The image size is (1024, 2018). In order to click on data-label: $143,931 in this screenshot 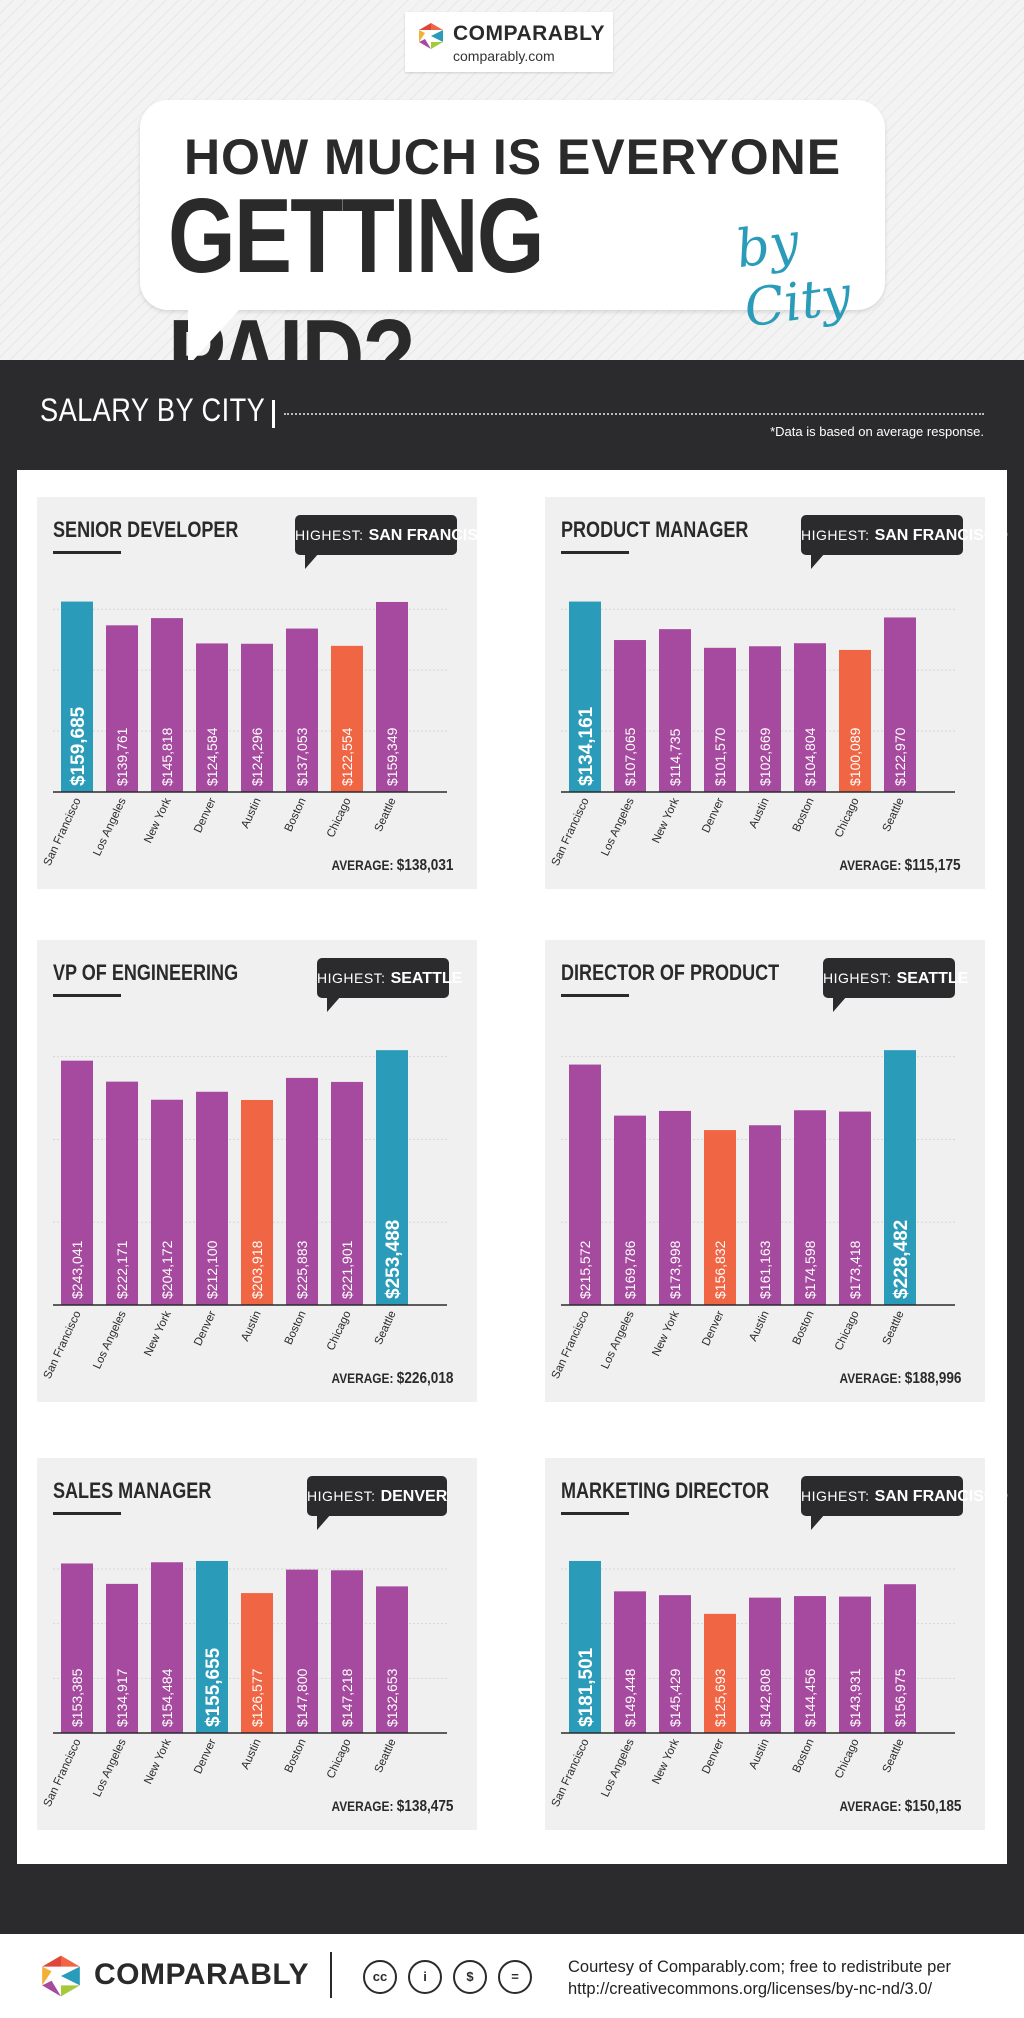, I will do `click(855, 1697)`.